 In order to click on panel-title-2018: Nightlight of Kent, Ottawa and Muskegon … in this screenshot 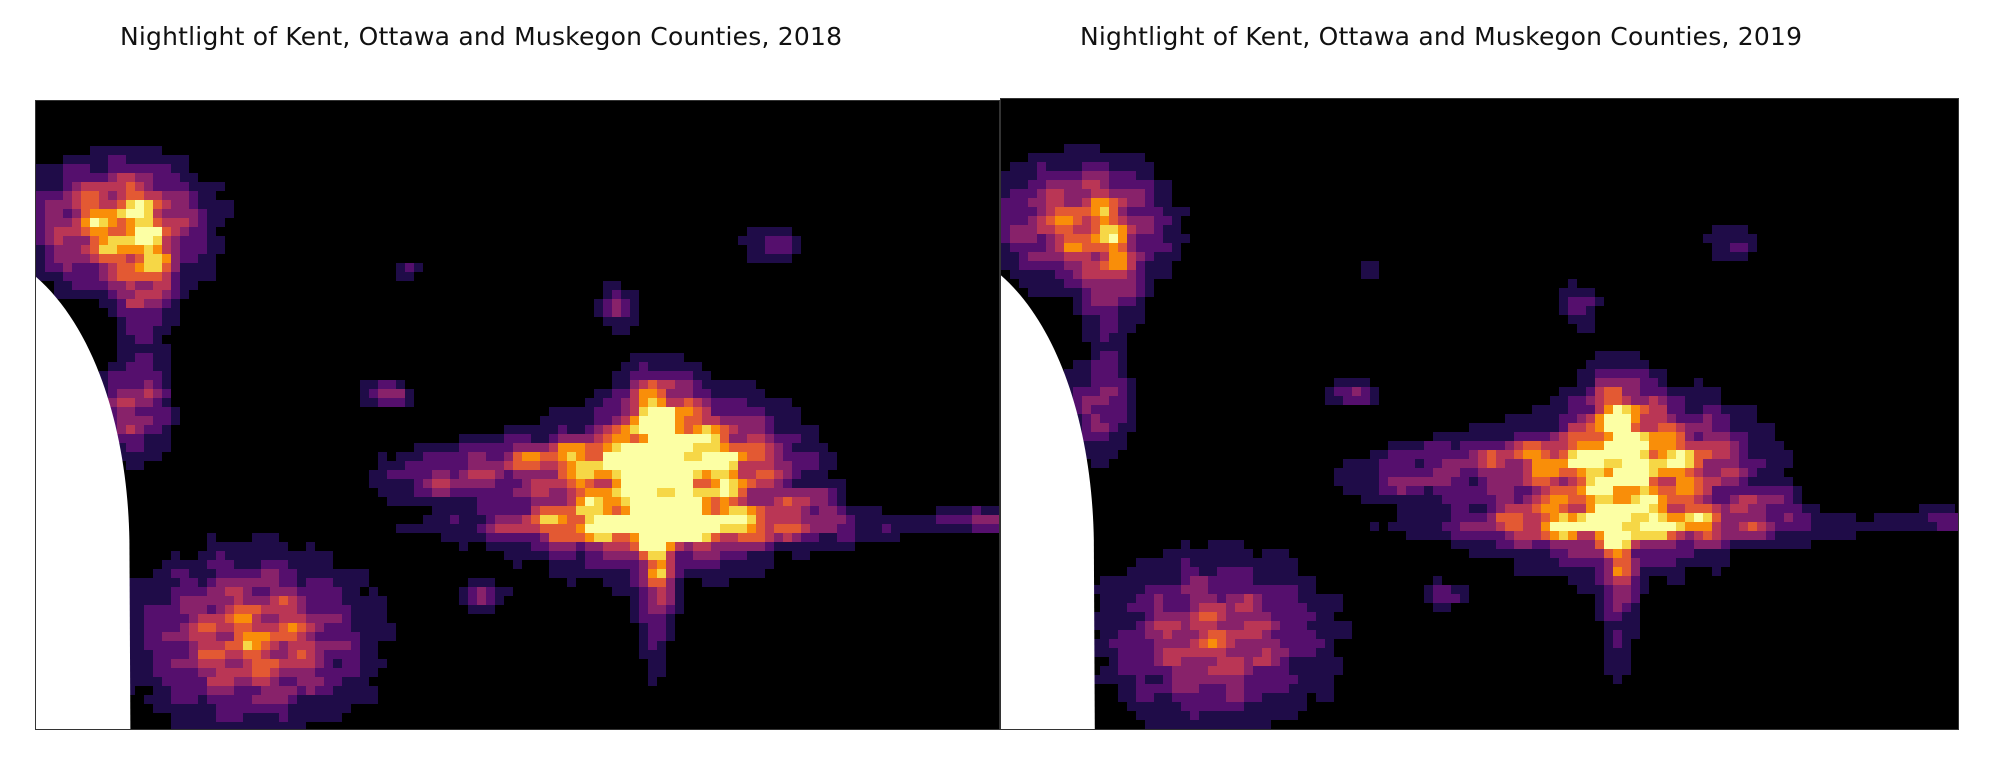, I will do `click(481, 36)`.